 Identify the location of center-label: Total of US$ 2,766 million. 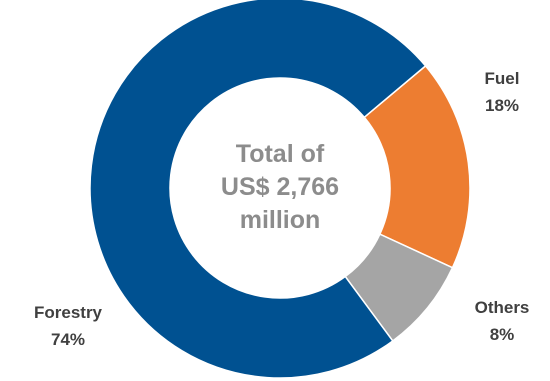
(280, 187).